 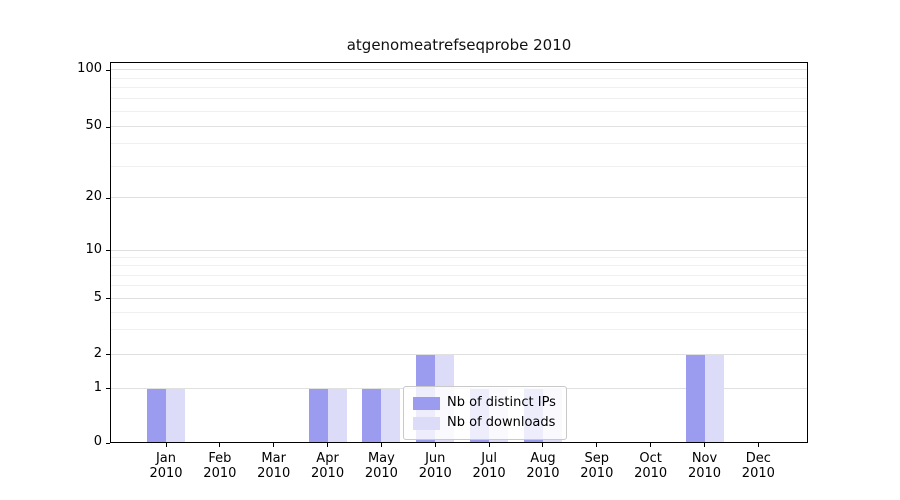 What do you see at coordinates (89, 68) in the screenshot?
I see `y-tick-label: 100` at bounding box center [89, 68].